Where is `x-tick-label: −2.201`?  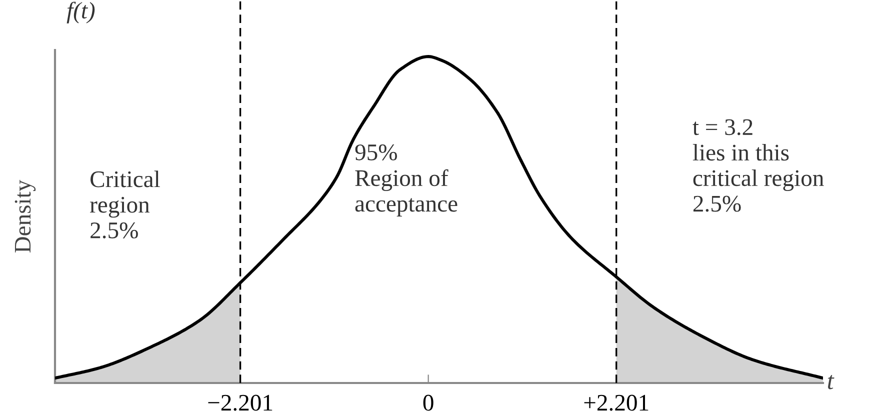 x-tick-label: −2.201 is located at coordinates (240, 402).